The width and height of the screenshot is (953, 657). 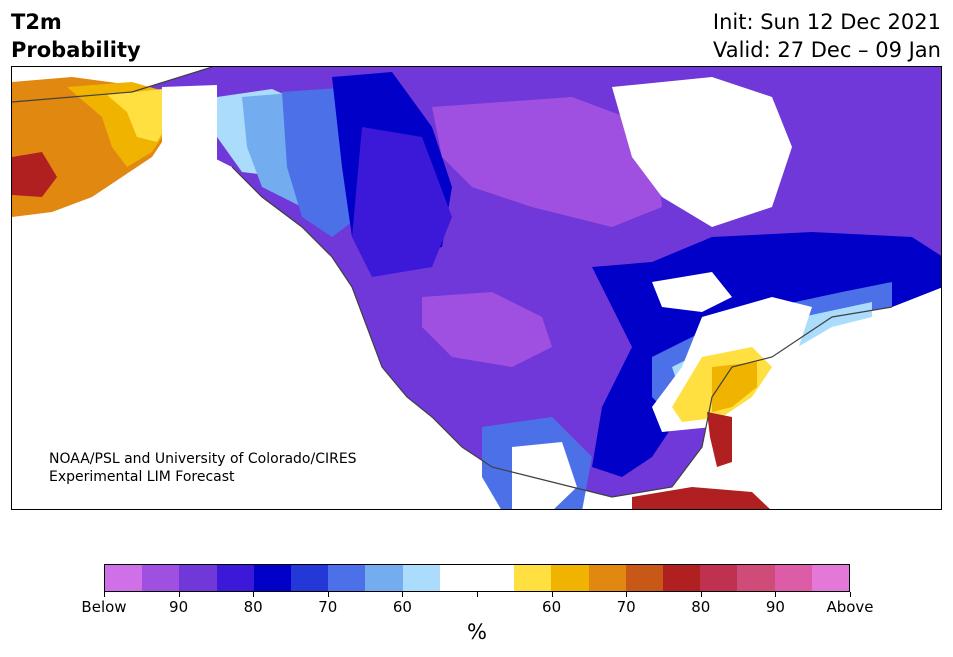 I want to click on init-date: Init: Sun 12 Dec 2021, so click(x=826, y=22).